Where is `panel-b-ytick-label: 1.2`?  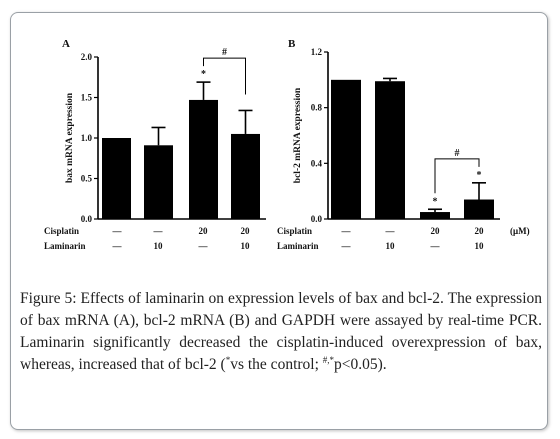
panel-b-ytick-label: 1.2 is located at coordinates (317, 52).